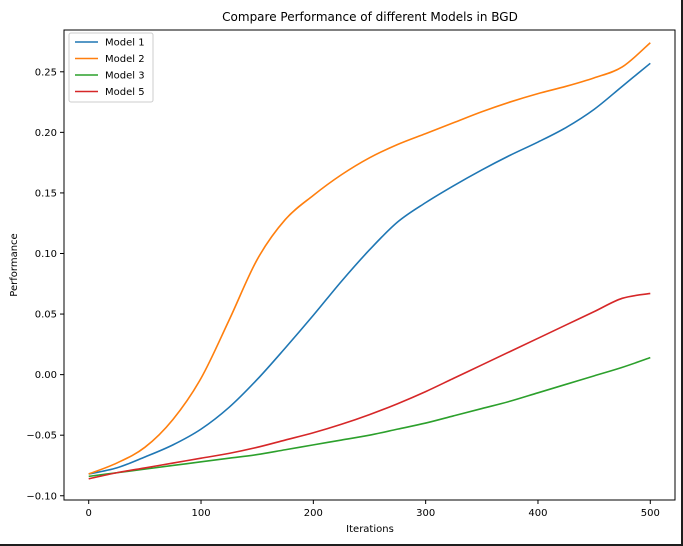 Image resolution: width=683 pixels, height=546 pixels. Describe the element at coordinates (46, 72) in the screenshot. I see `y-tick-label: 0.25` at that location.